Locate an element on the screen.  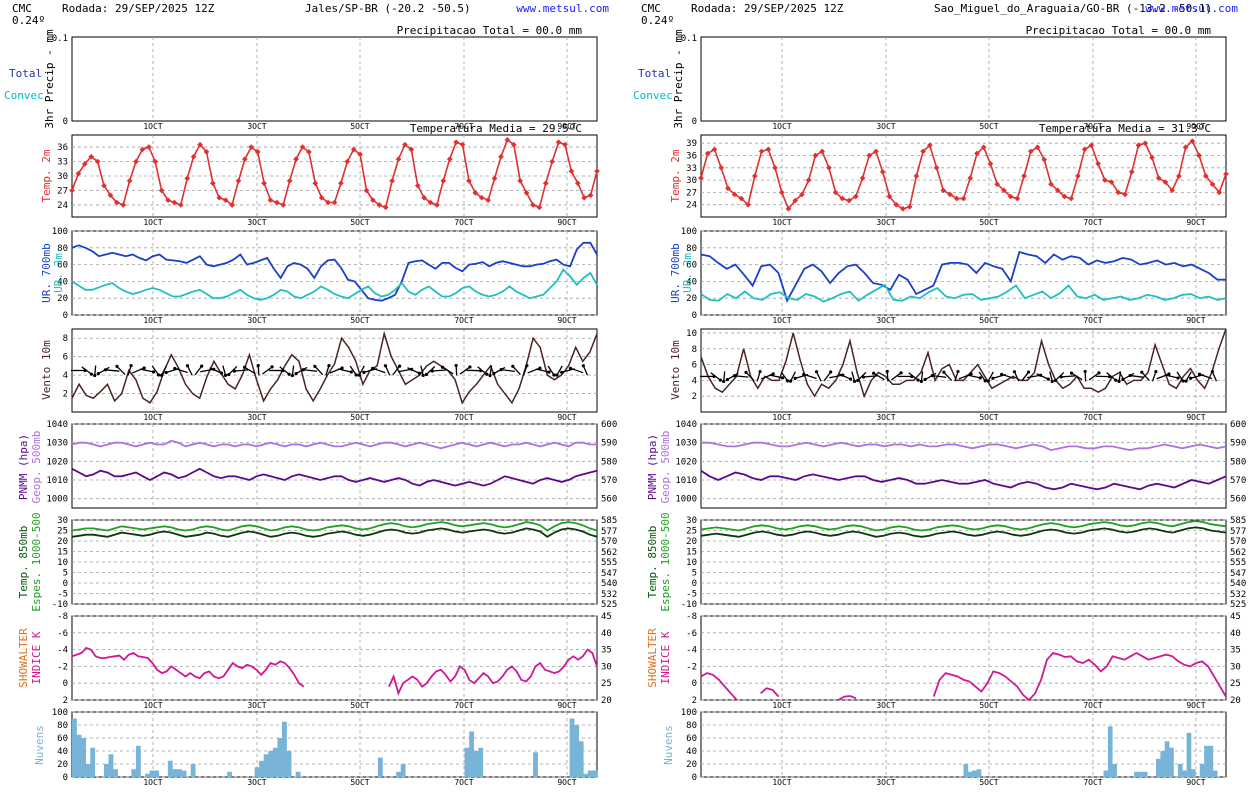
geop-tick: 590 is located at coordinates (609, 444).